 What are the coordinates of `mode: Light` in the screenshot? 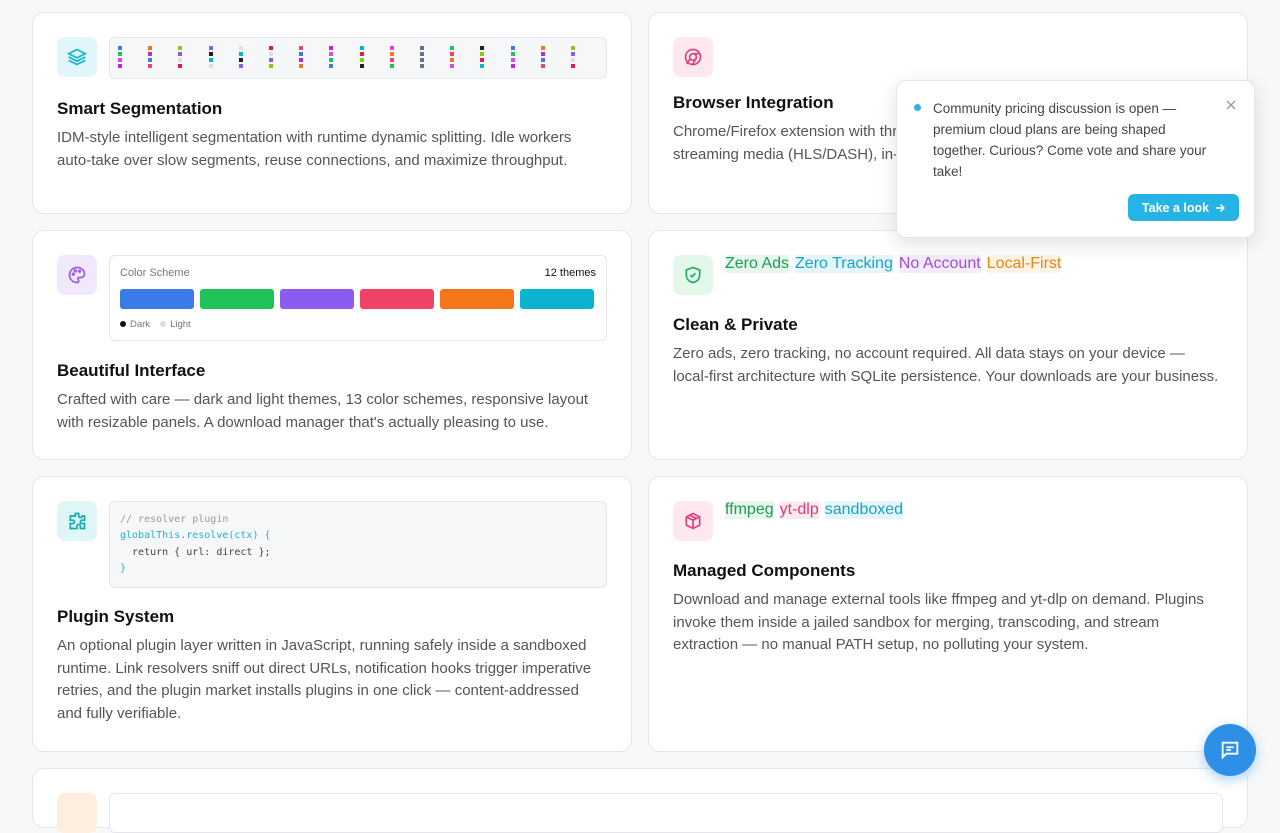 It's located at (175, 324).